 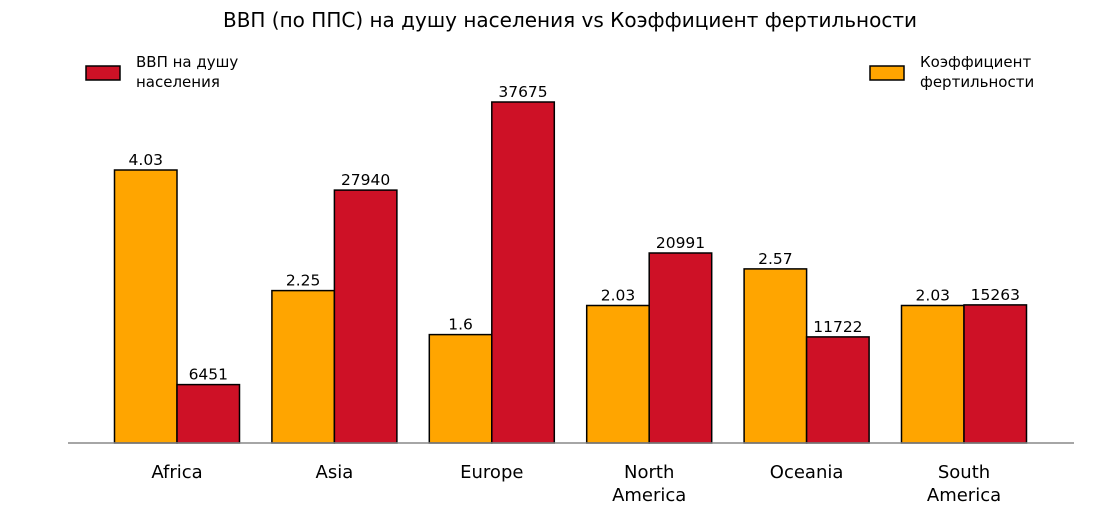 What do you see at coordinates (978, 72) in the screenshot?
I see `legend-label-fertility: Коэффициент фертильности` at bounding box center [978, 72].